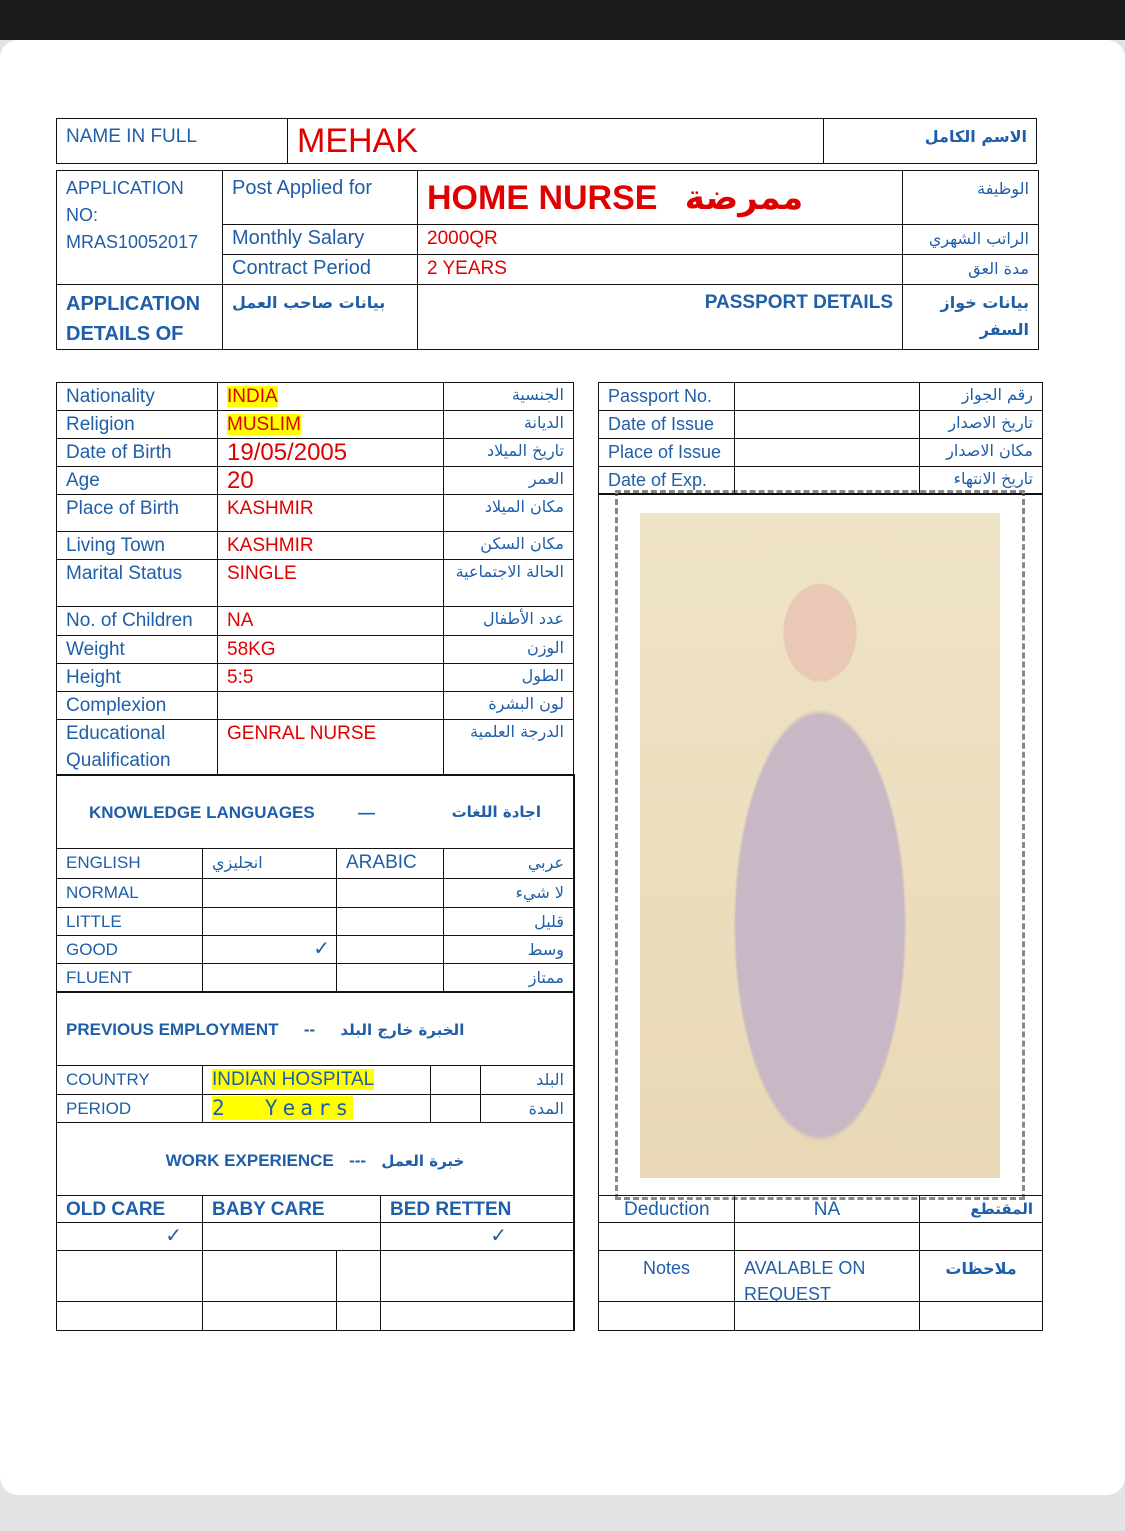  I want to click on baby-care-check, so click(291, 1236).